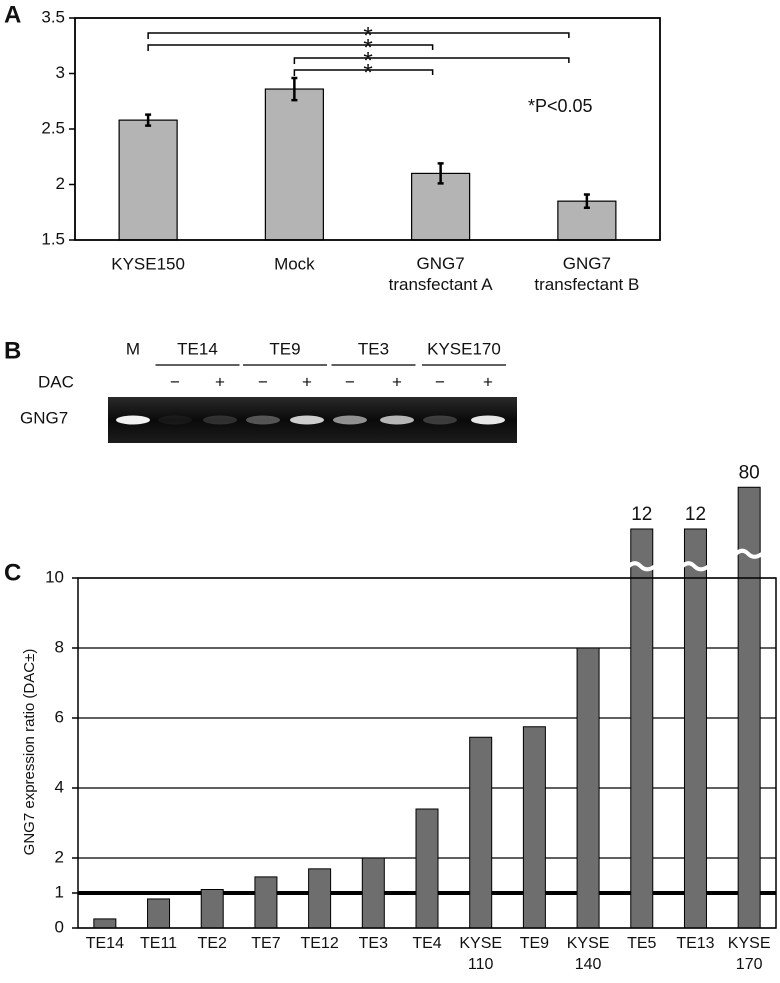  Describe the element at coordinates (12, 572) in the screenshot. I see `panel-label: C` at that location.